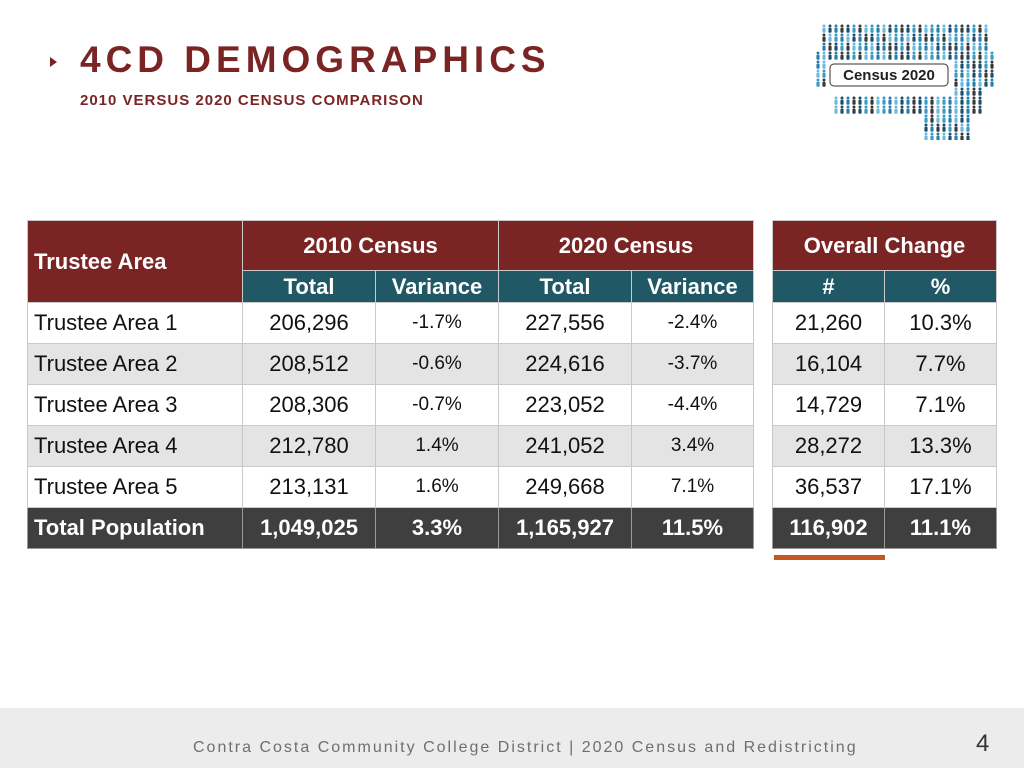  What do you see at coordinates (437, 286) in the screenshot?
I see `header-2010-variance: Variance` at bounding box center [437, 286].